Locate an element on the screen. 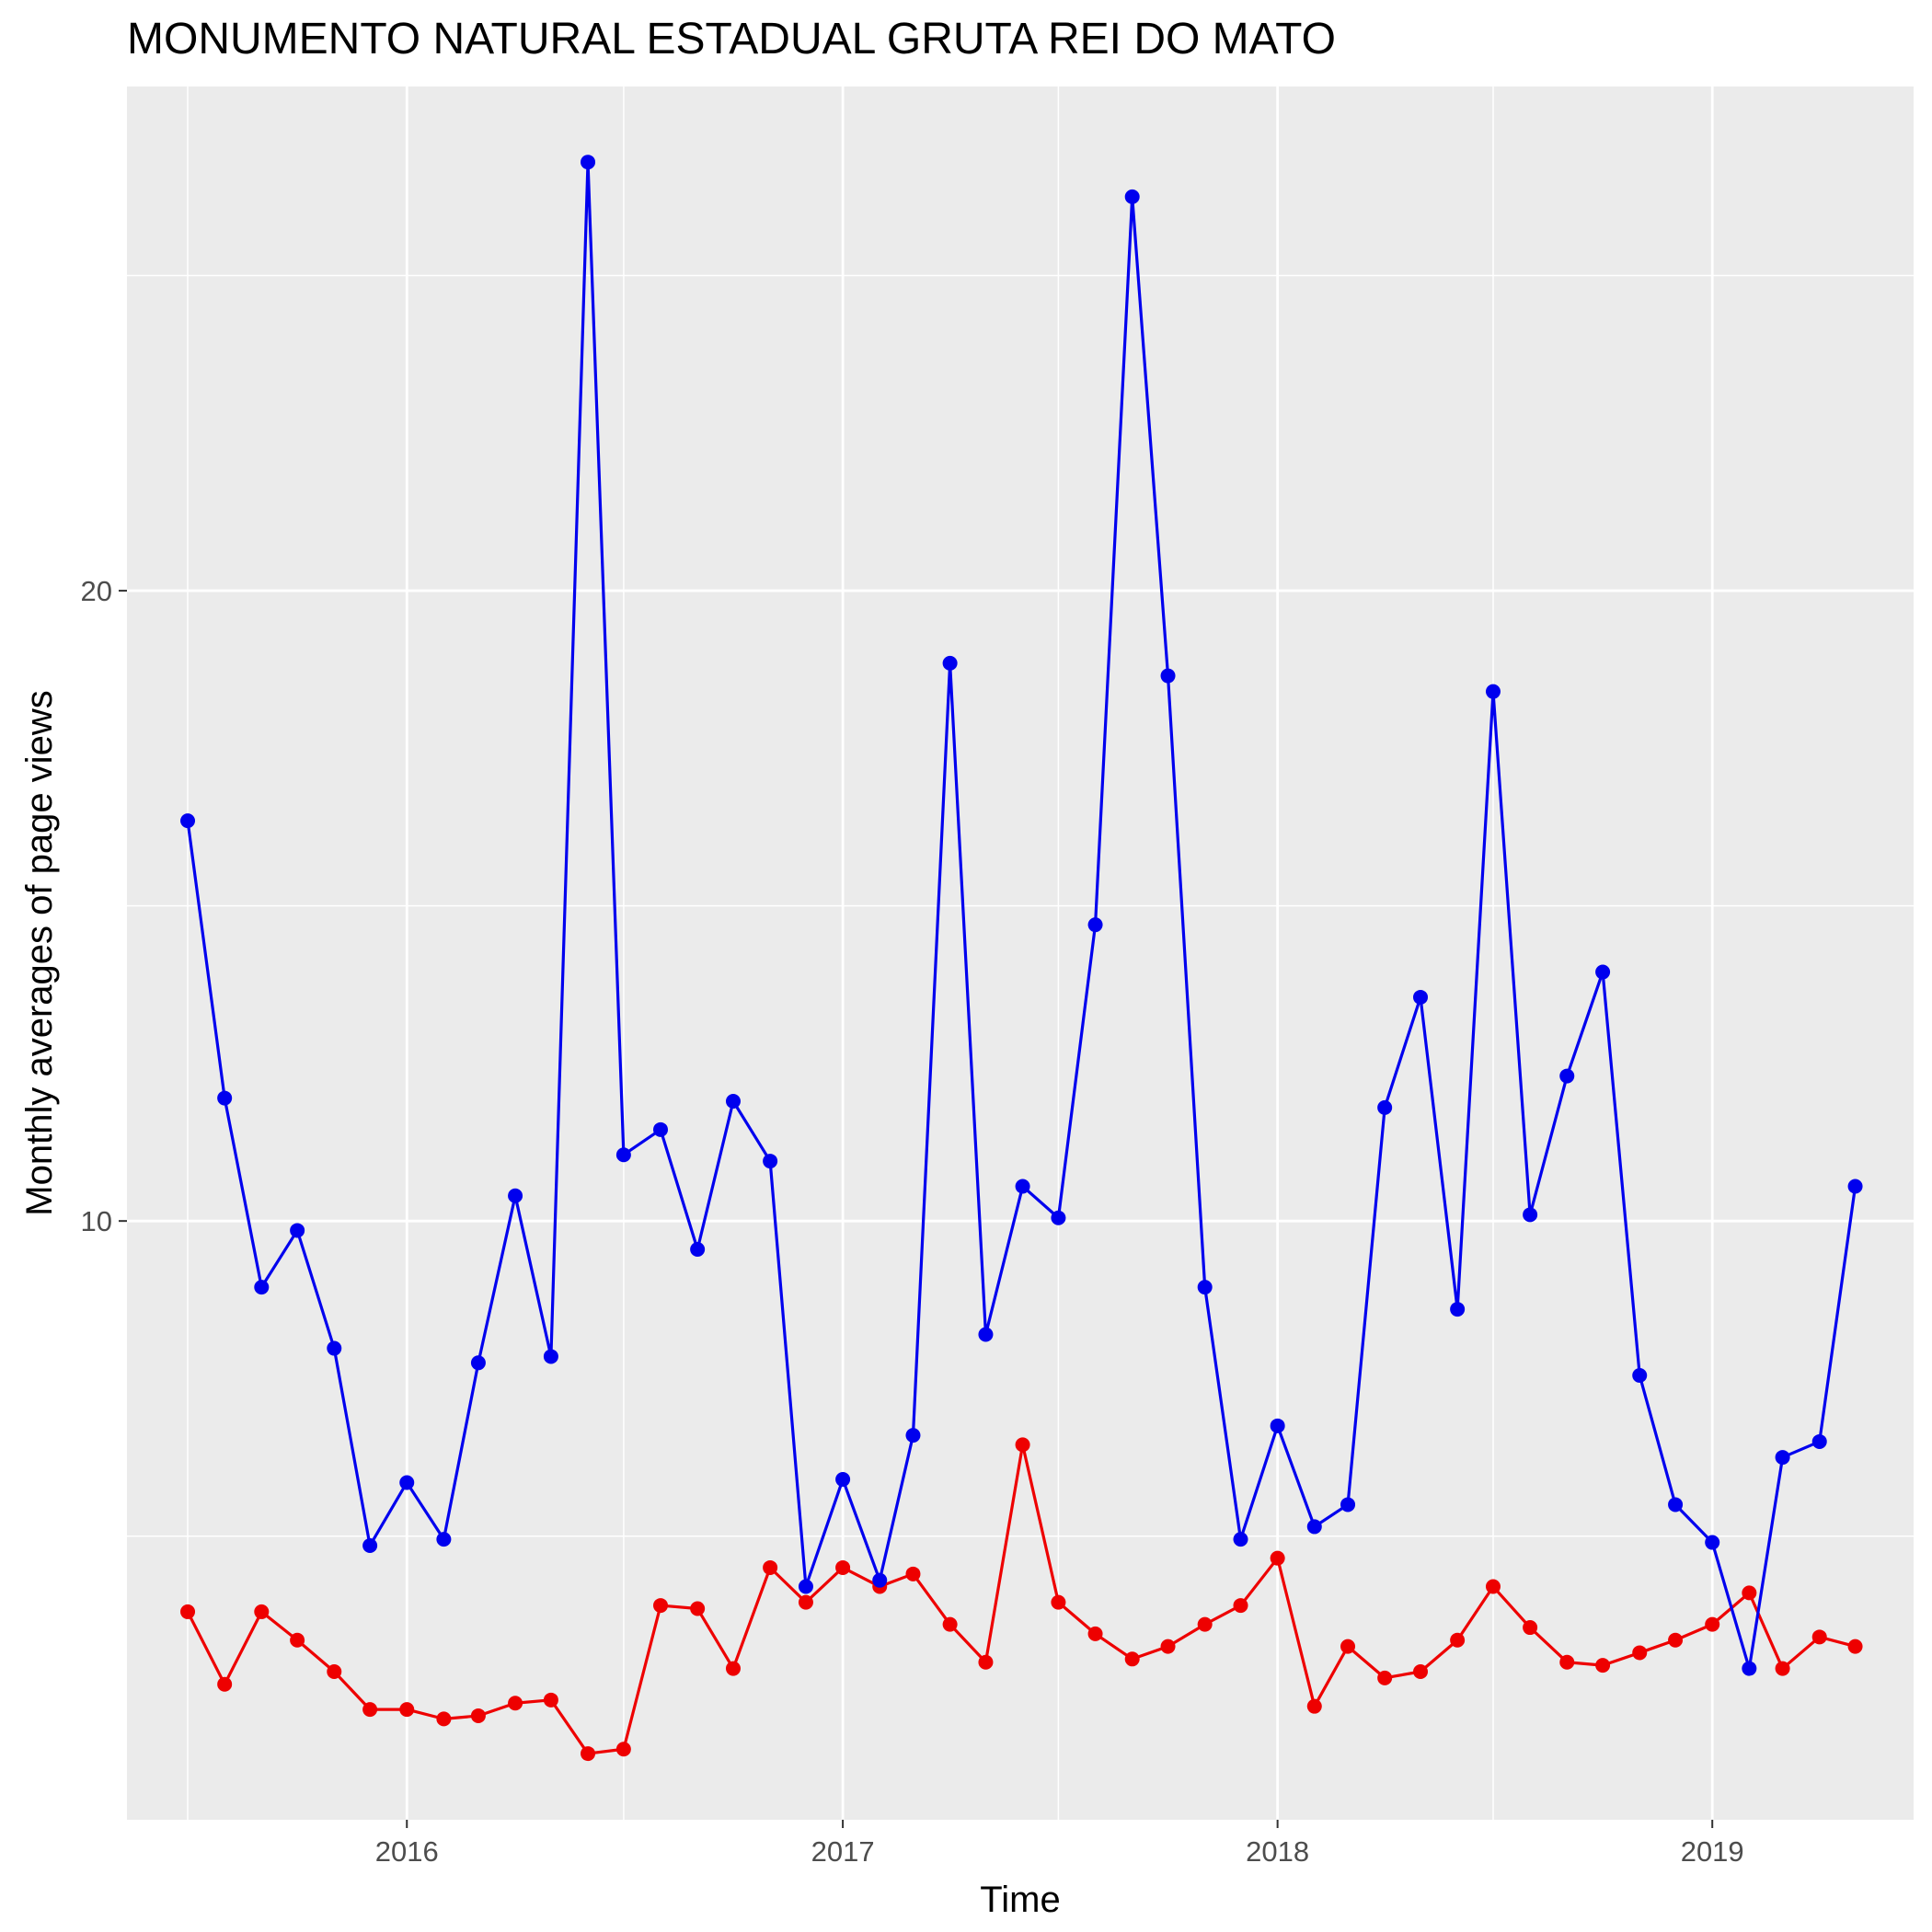  y-tick-label: 20 is located at coordinates (96, 591).